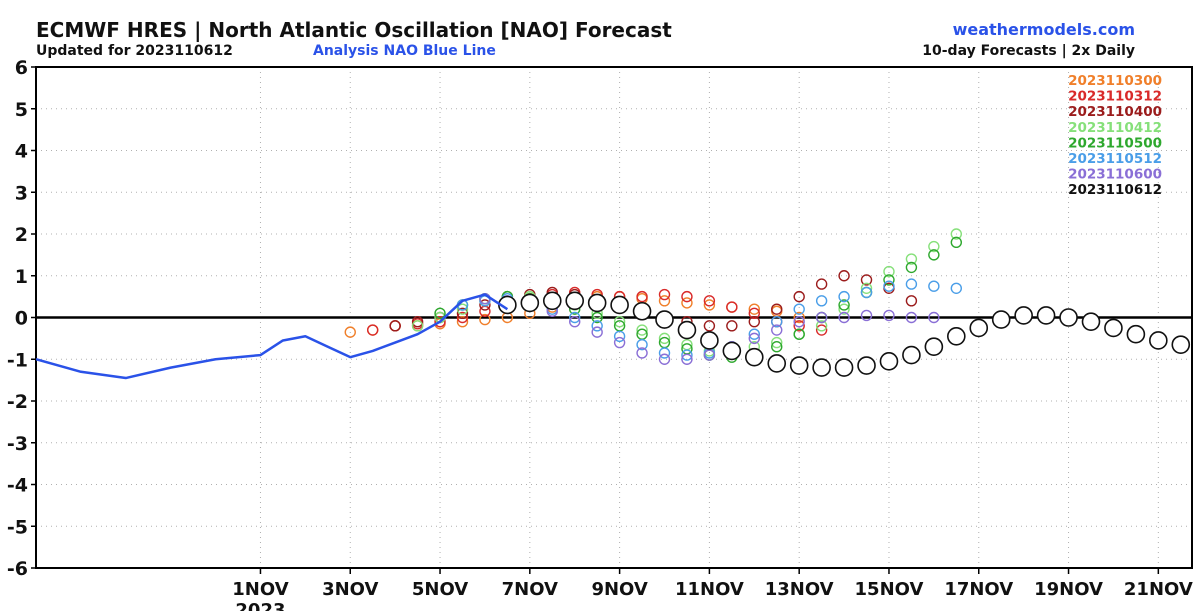 The image size is (1200, 611). What do you see at coordinates (1115, 175) in the screenshot?
I see `legend-entry: 2023110600` at bounding box center [1115, 175].